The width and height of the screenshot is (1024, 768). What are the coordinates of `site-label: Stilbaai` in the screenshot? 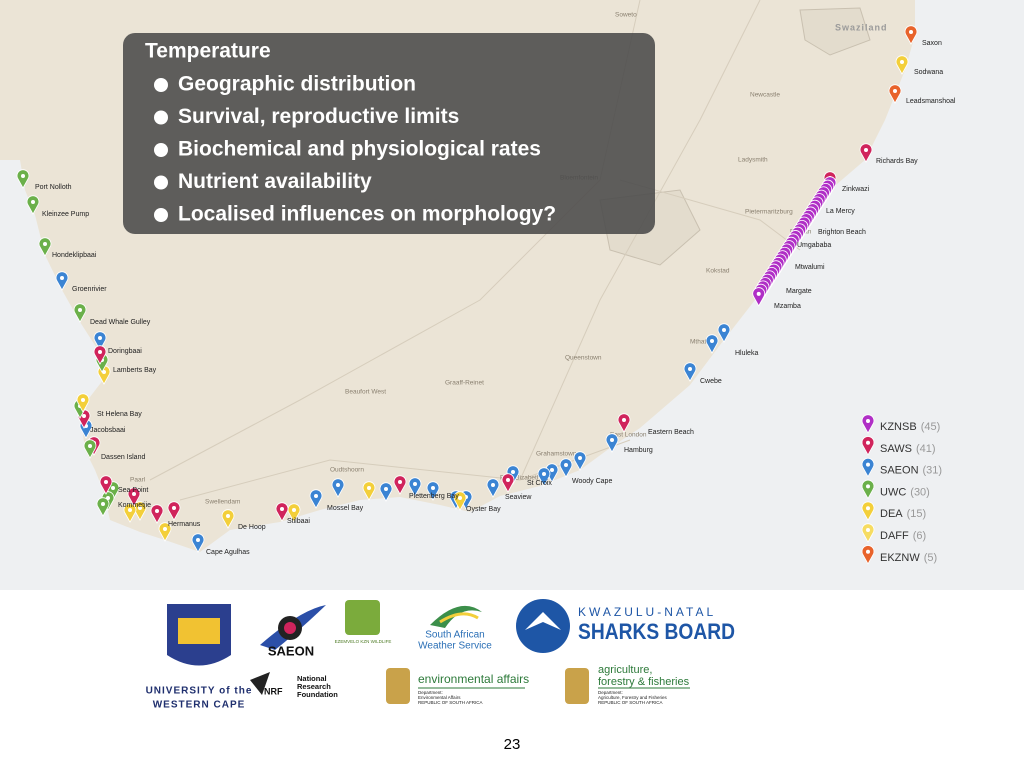 It's located at (298, 521).